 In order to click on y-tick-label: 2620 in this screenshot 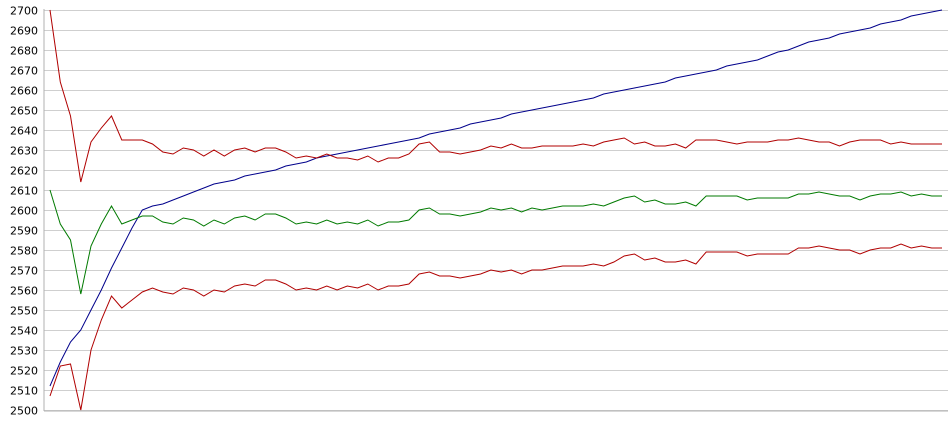, I will do `click(24, 171)`.